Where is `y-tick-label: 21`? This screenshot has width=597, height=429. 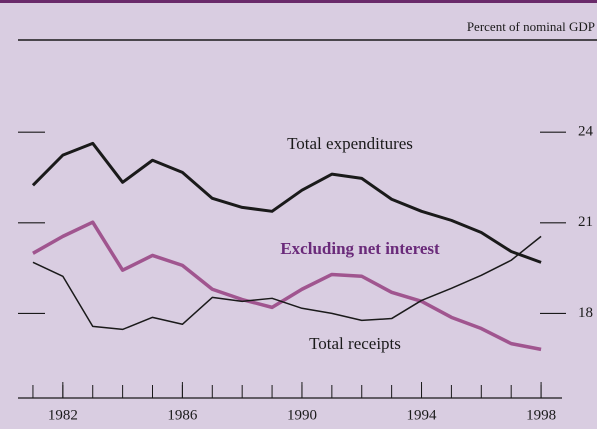 y-tick-label: 21 is located at coordinates (585, 222).